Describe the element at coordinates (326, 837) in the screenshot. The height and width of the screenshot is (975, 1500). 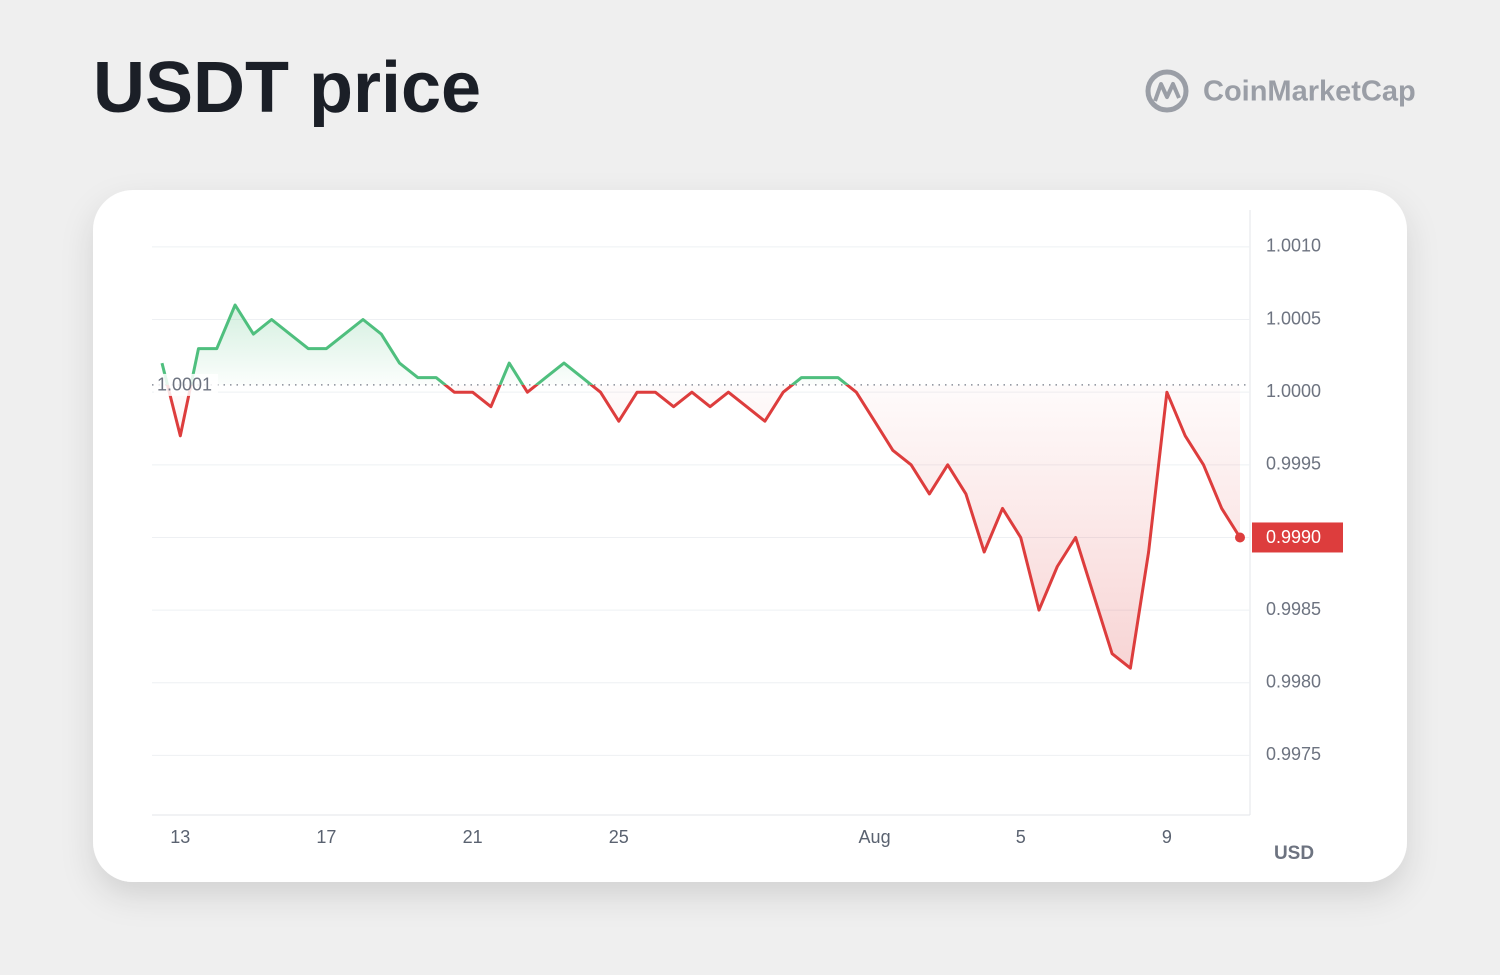
I see `x-tick-label: 17` at that location.